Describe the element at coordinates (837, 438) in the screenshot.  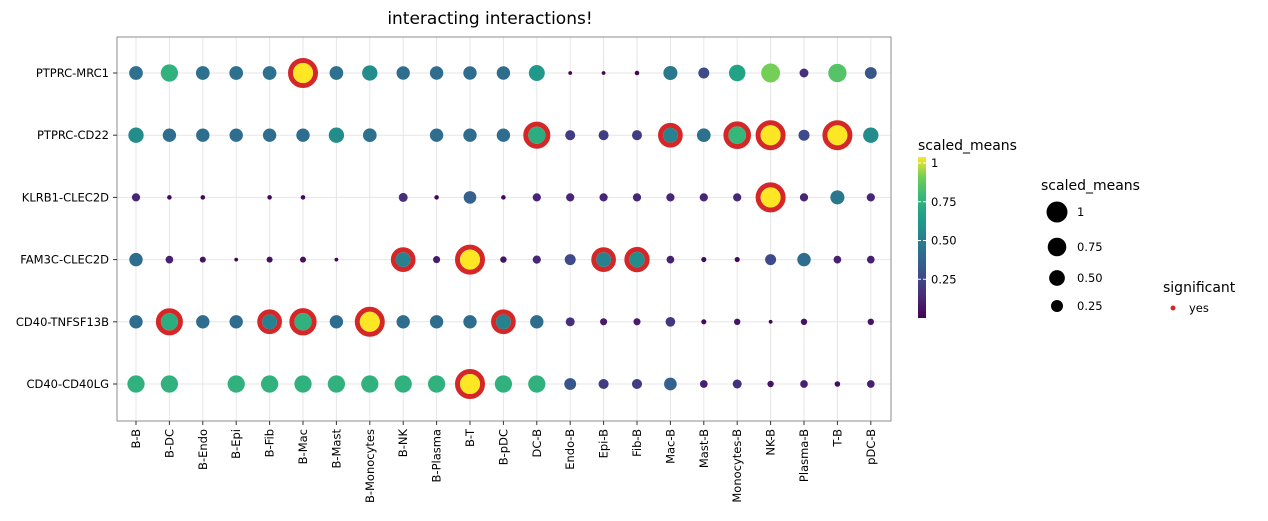
I see `x-tick-label: T-B` at that location.